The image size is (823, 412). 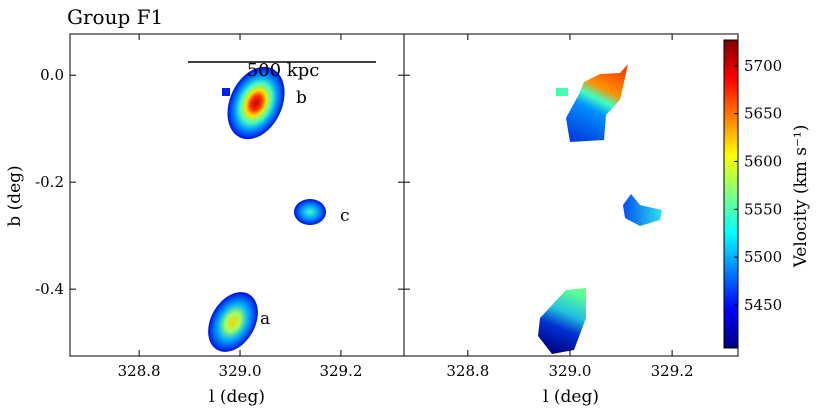 I want to click on colorbar-tick-label: 5600, so click(x=763, y=161).